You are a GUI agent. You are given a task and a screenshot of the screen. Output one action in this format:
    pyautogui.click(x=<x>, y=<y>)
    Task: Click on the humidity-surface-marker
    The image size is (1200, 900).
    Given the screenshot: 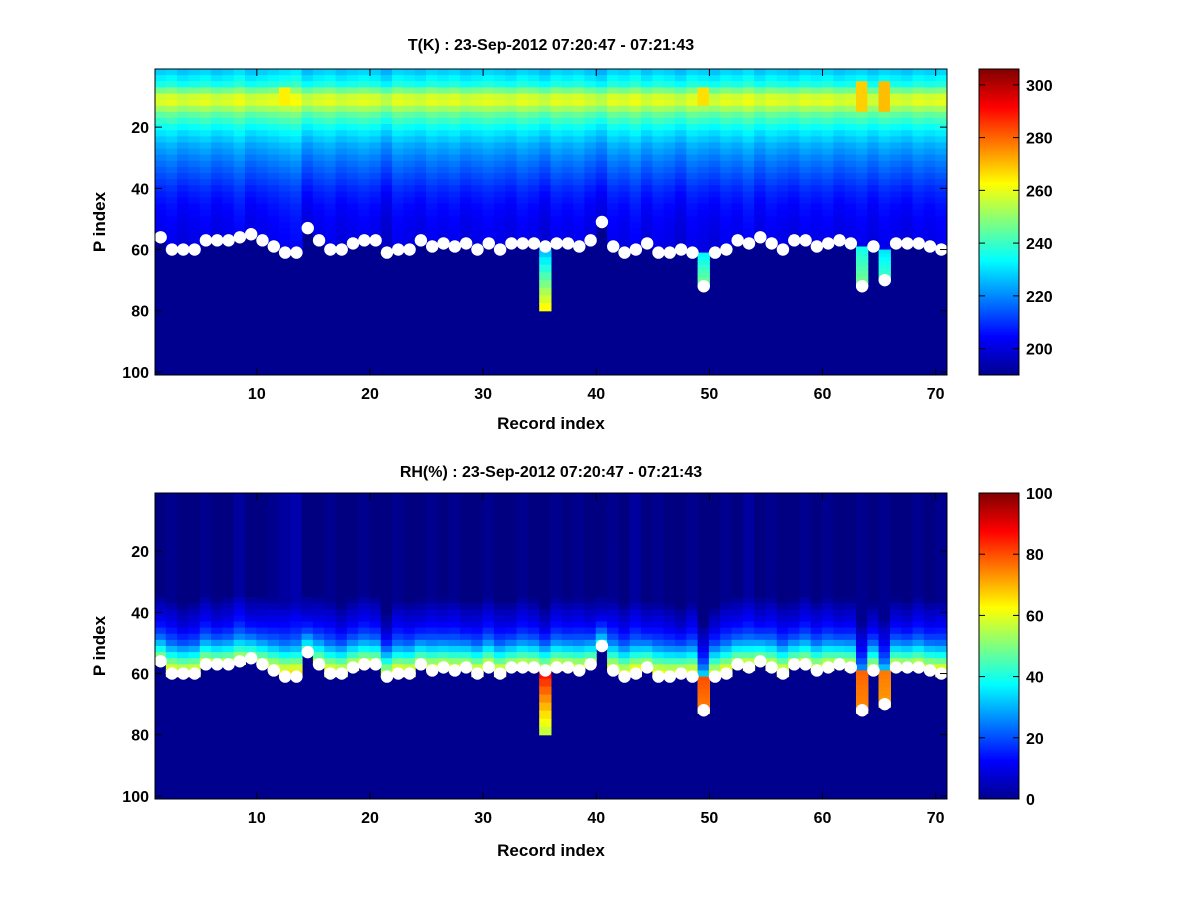 What is the action you would take?
    pyautogui.click(x=194, y=673)
    